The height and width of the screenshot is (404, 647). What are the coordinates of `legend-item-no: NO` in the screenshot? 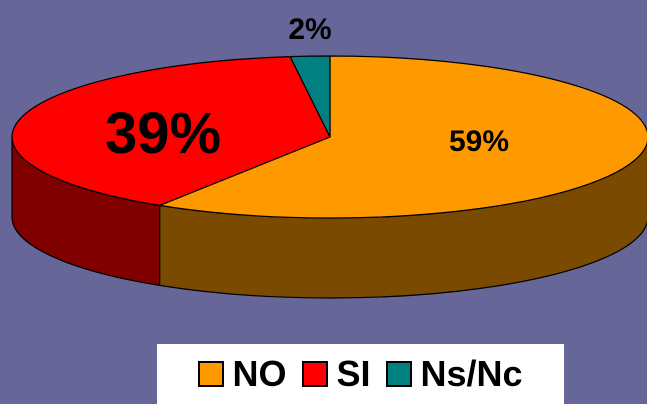 It's located at (242, 374).